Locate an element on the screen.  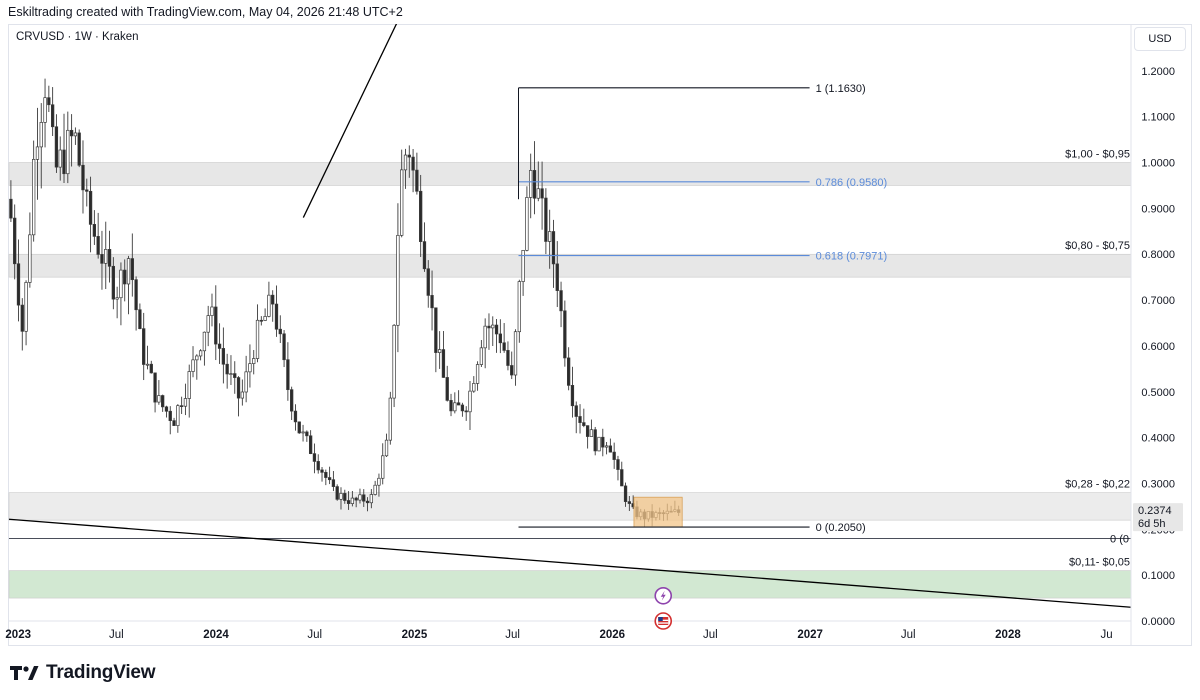
current-price-label: 0.2374 is located at coordinates (1155, 511).